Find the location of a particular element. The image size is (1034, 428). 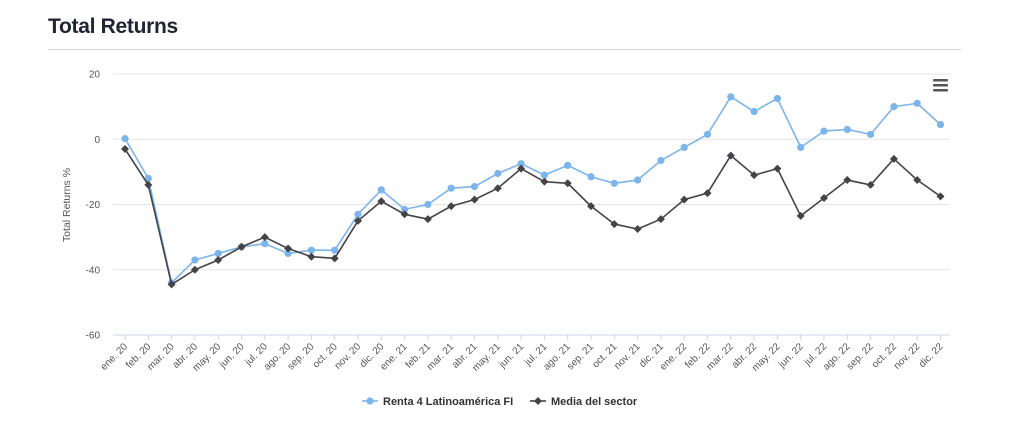

chart-title: Total Returns is located at coordinates (113, 26).